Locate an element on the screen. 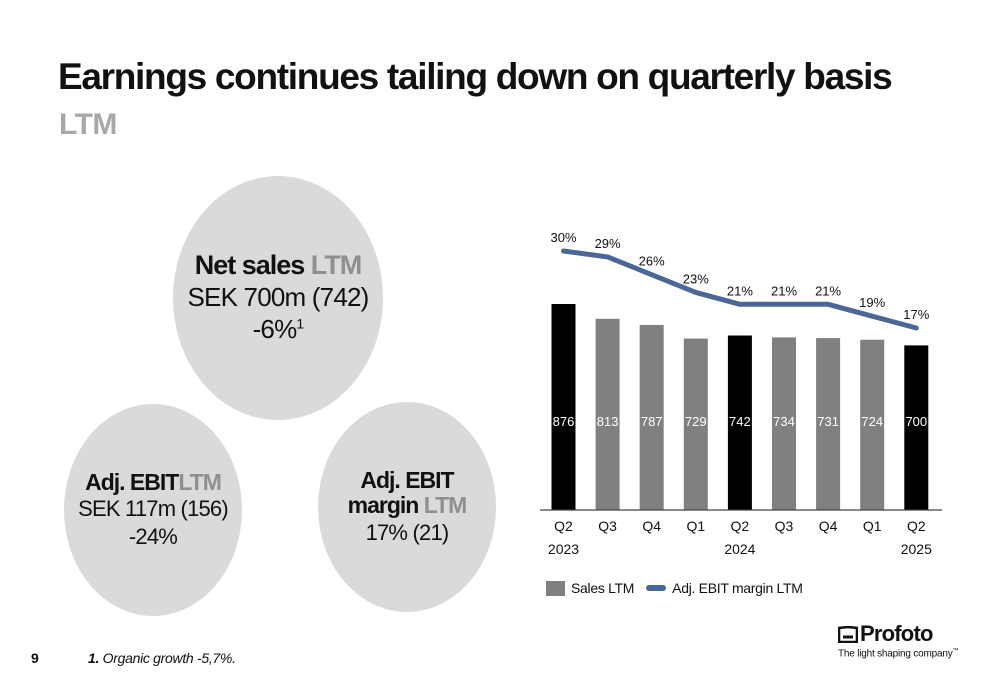 The height and width of the screenshot is (685, 1000). line-value-label-8: 17% is located at coordinates (916, 314).